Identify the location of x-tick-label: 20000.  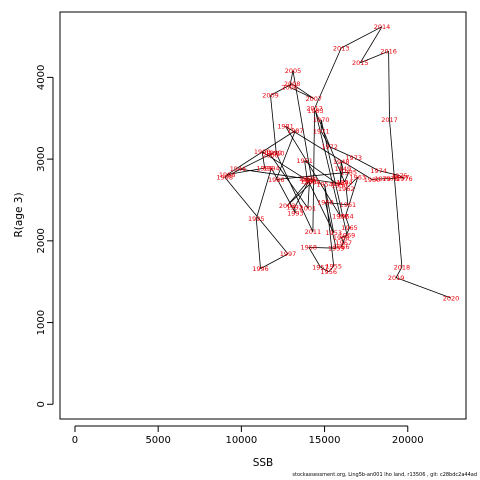
(408, 440).